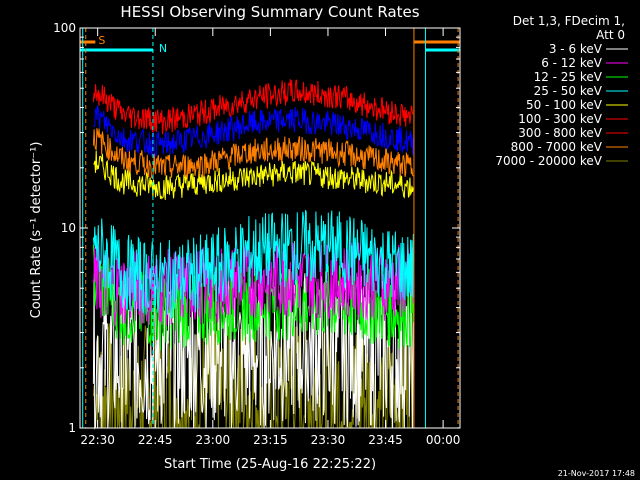  What do you see at coordinates (560, 133) in the screenshot?
I see `legend-item-label: 300 - 800 keV` at bounding box center [560, 133].